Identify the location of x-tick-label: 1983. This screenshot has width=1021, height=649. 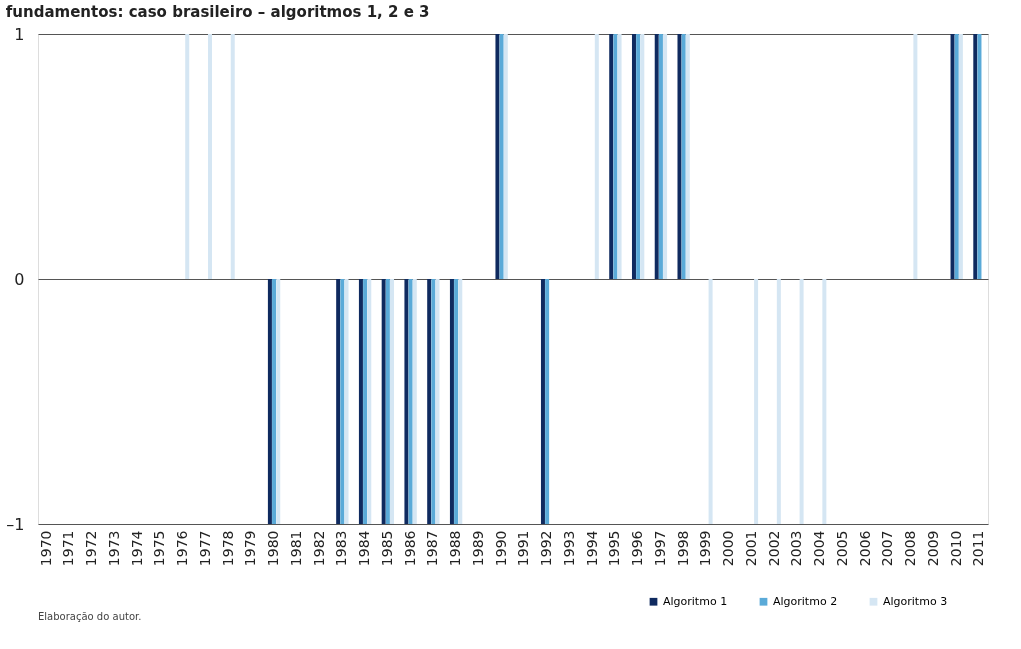
(341, 548).